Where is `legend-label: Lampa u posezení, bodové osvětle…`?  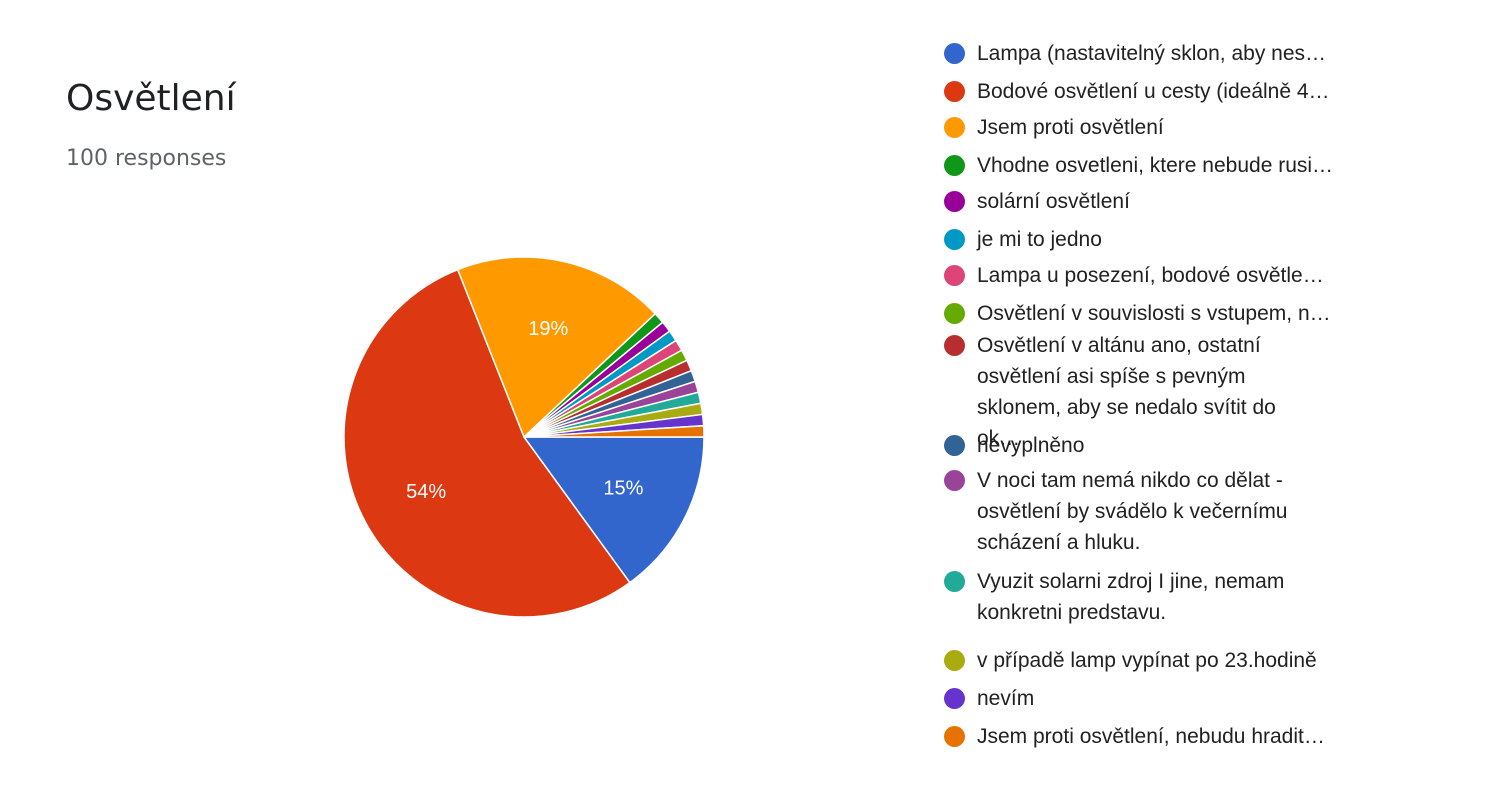 legend-label: Lampa u posezení, bodové osvětle… is located at coordinates (1150, 275).